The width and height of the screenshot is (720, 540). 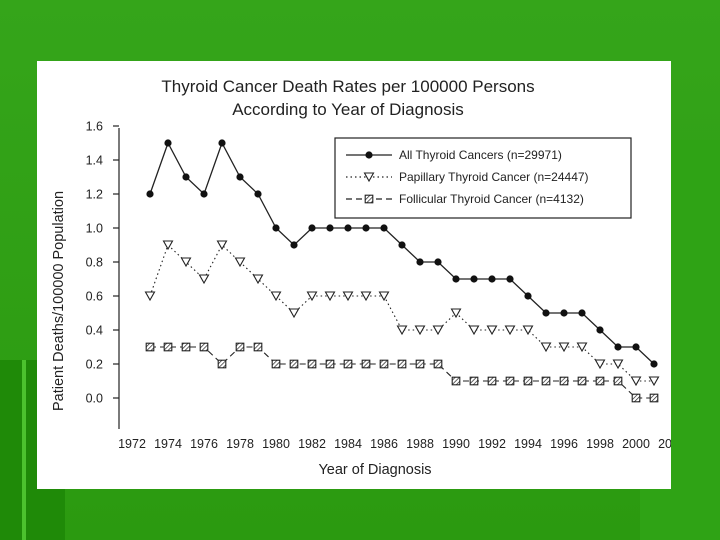 What do you see at coordinates (240, 444) in the screenshot?
I see `x-tick-label: 1978` at bounding box center [240, 444].